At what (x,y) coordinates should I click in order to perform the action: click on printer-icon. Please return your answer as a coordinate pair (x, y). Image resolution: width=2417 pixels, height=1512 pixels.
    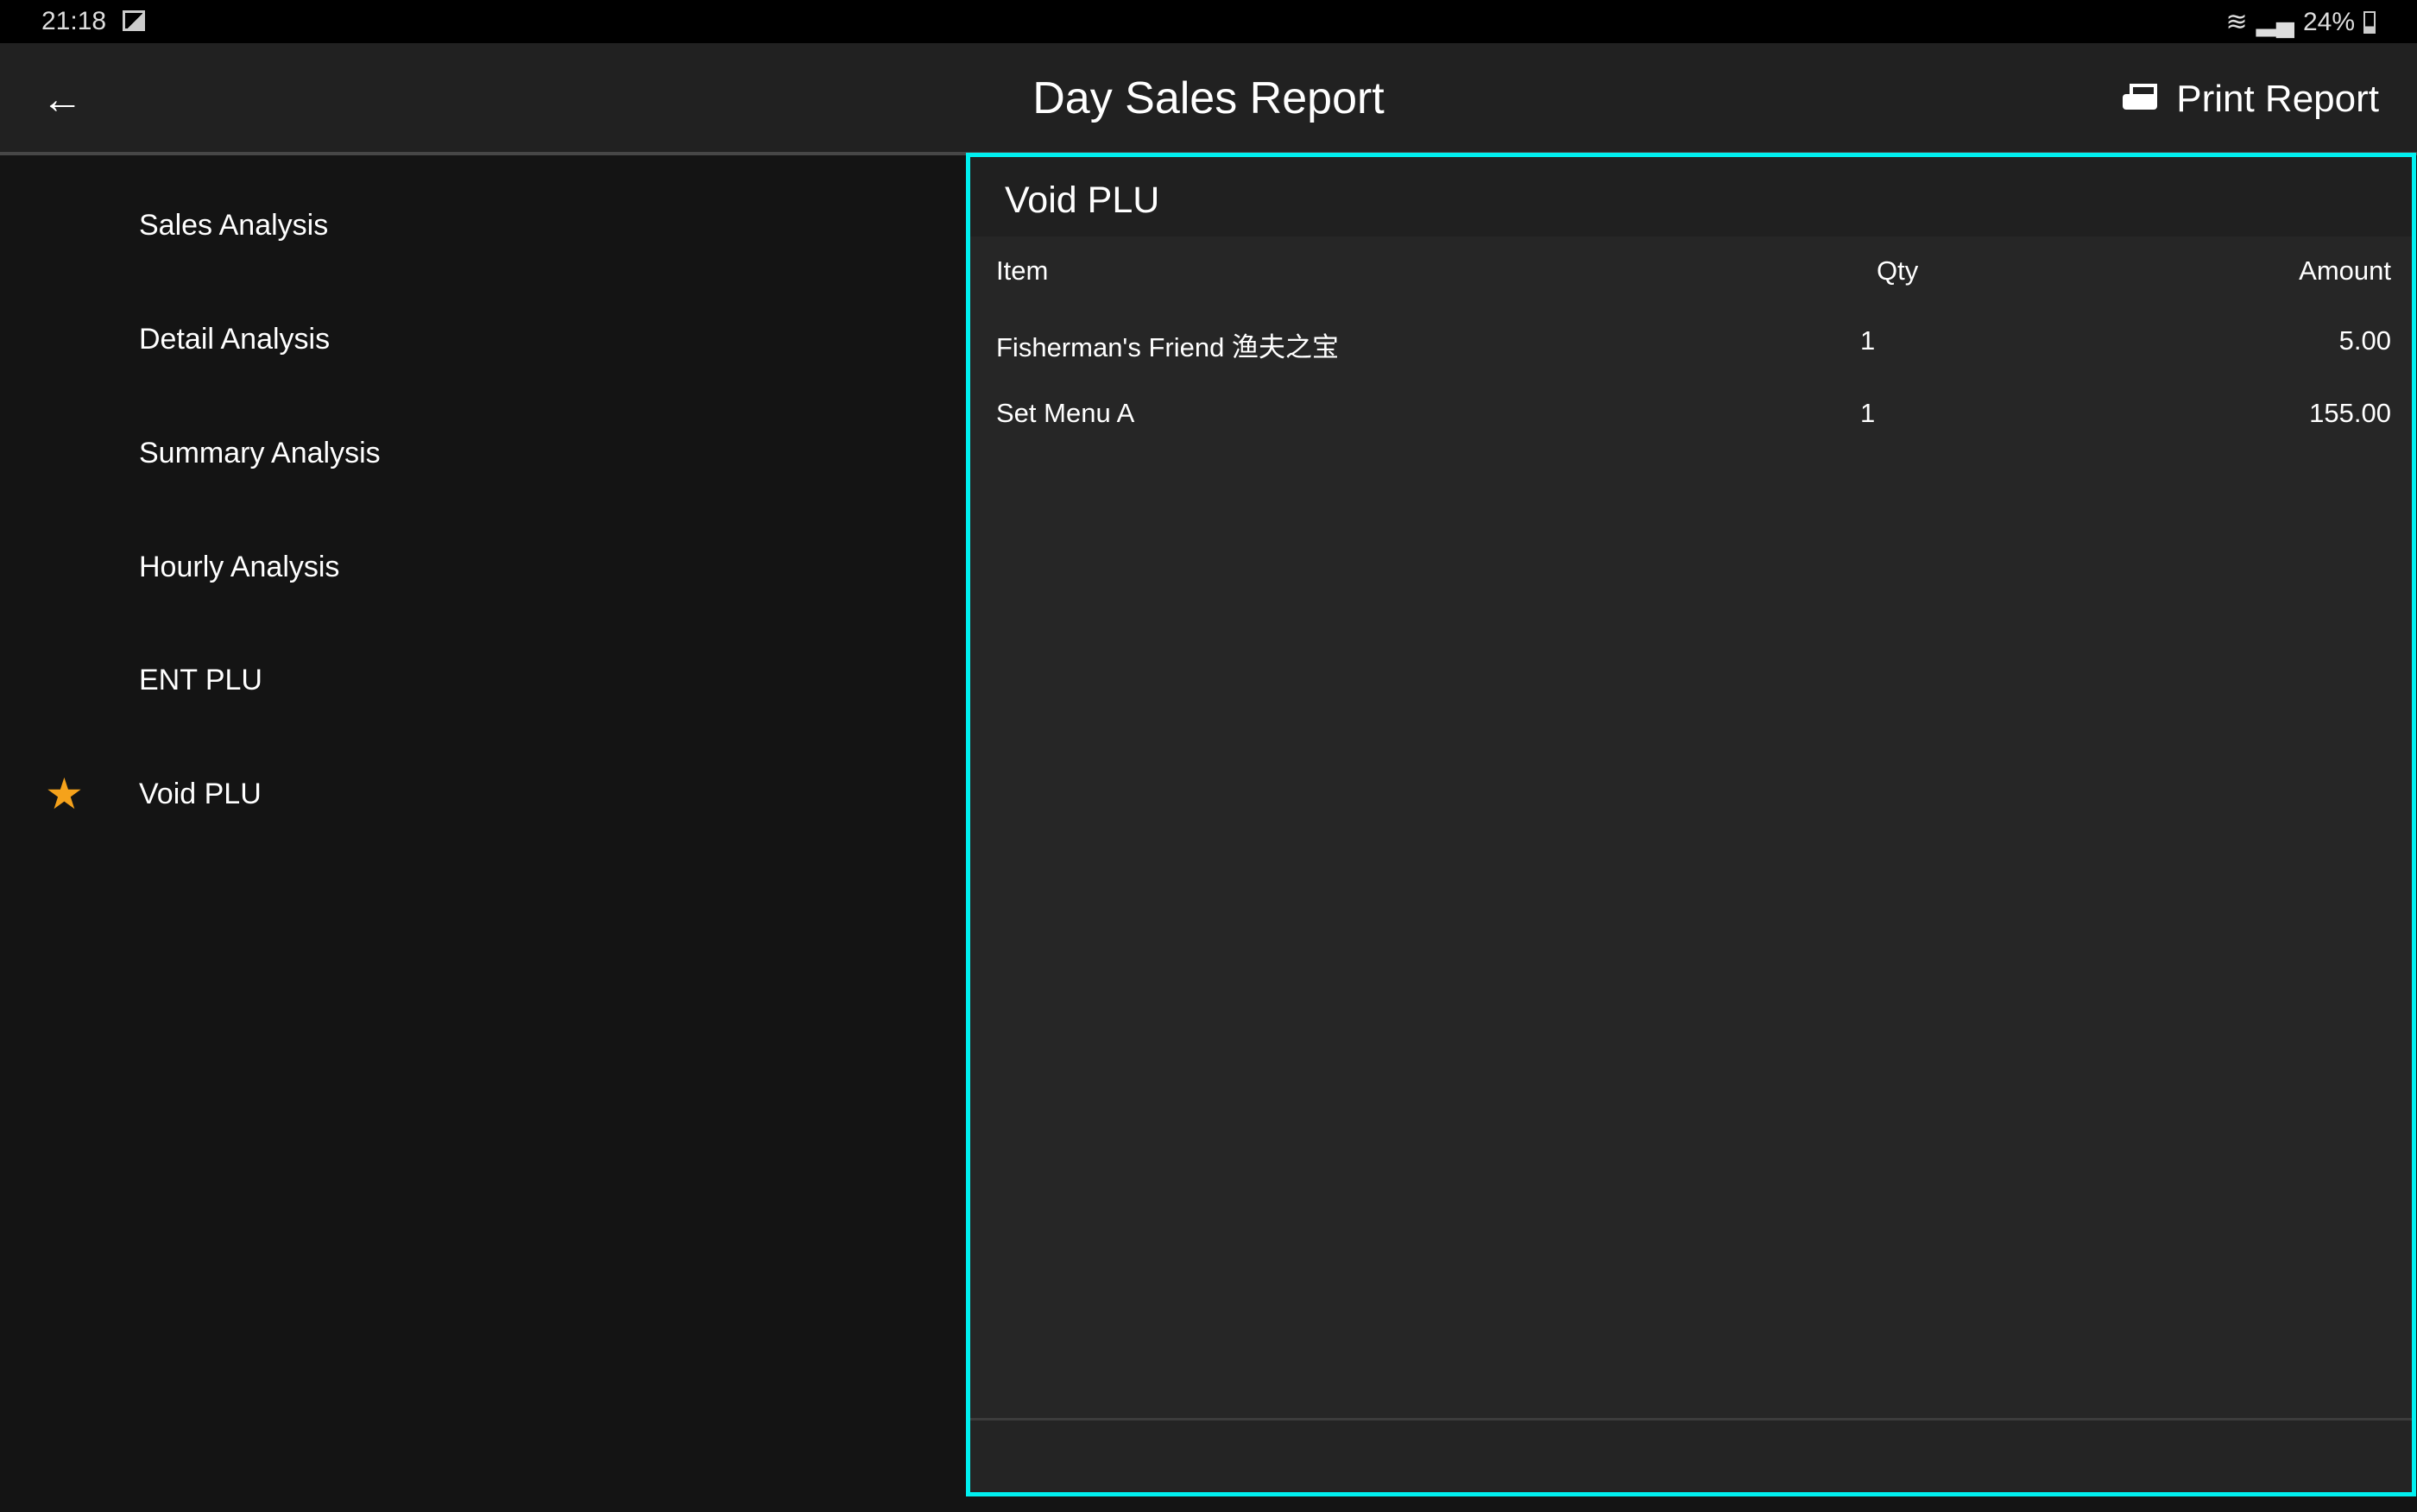
    Looking at the image, I should click on (2140, 99).